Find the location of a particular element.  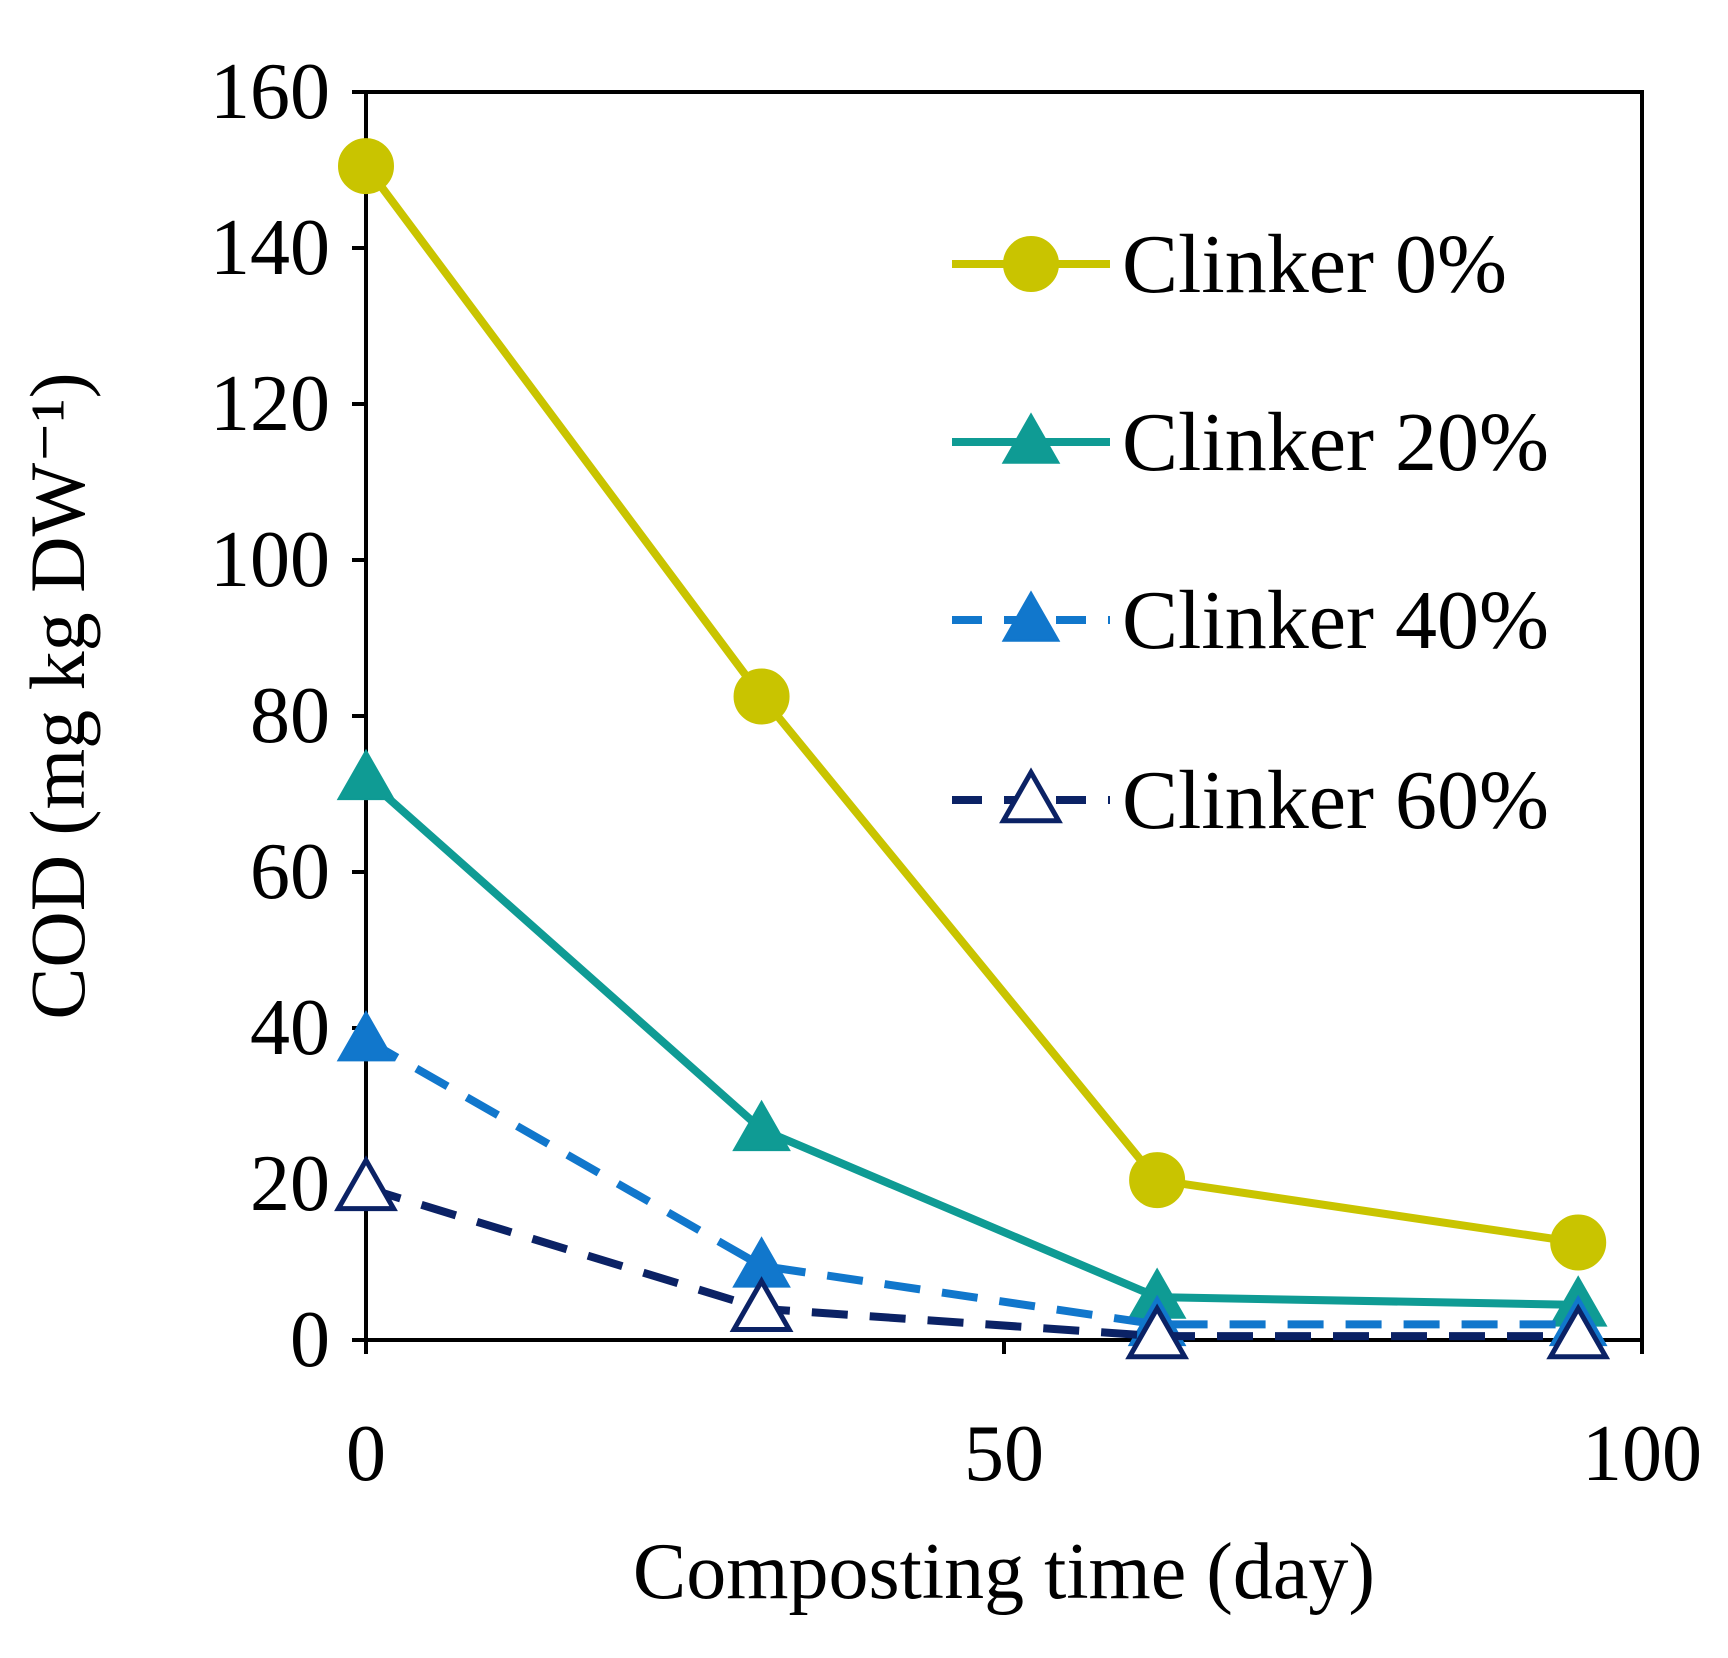

y-tick-label-60: 60 is located at coordinates (290, 872).